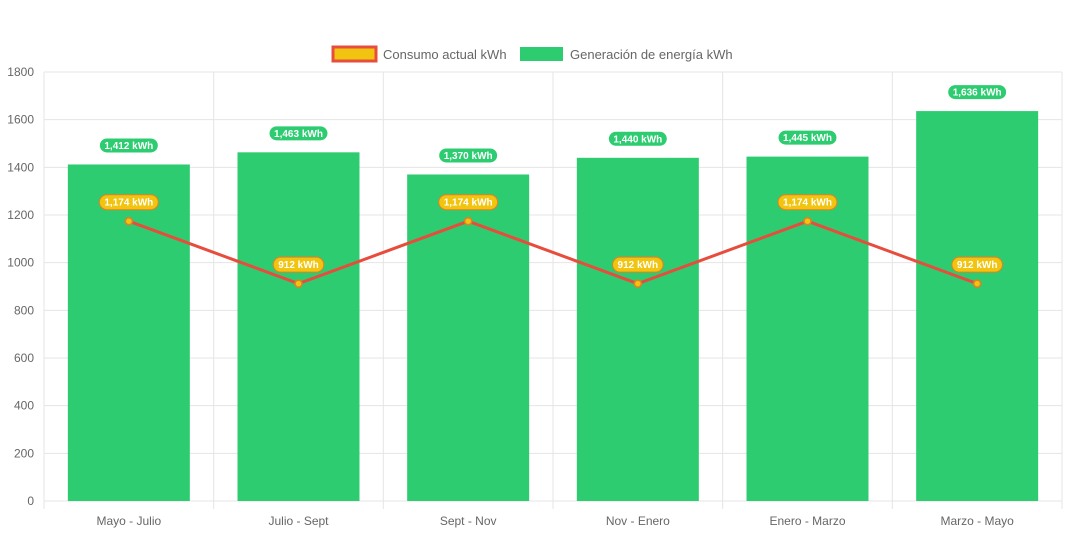  What do you see at coordinates (977, 283) in the screenshot?
I see `consumo-point-marzo-mayo` at bounding box center [977, 283].